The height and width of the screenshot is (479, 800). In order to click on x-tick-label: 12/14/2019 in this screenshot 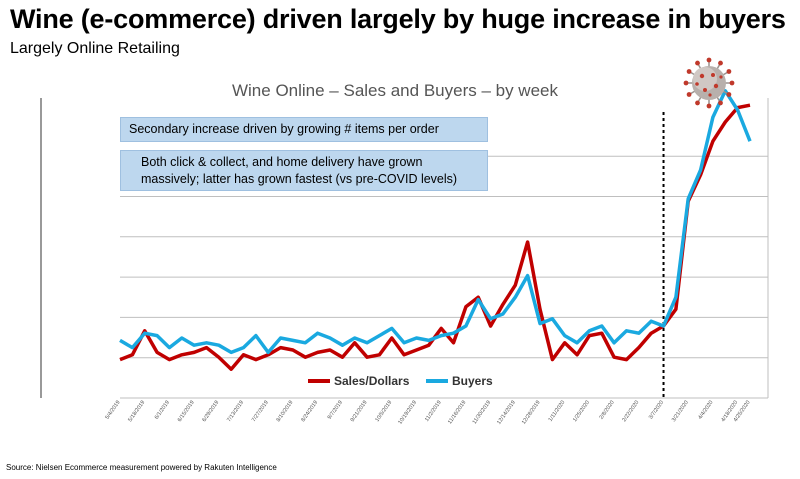, I will do `click(506, 413)`.